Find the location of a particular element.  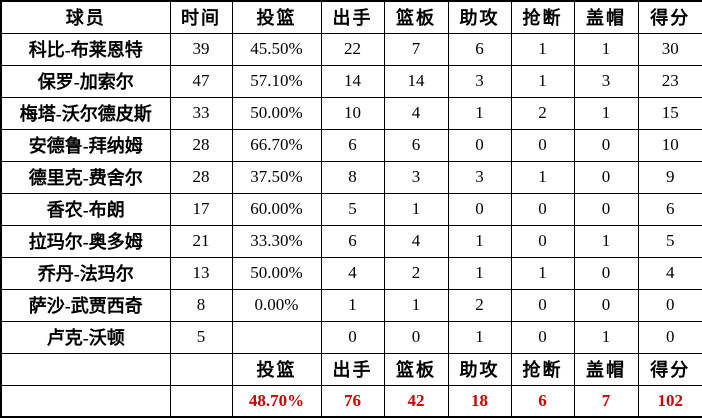

player-row: 卢克-沃顿 5 0 0 1 0 1 0 is located at coordinates (351, 337).